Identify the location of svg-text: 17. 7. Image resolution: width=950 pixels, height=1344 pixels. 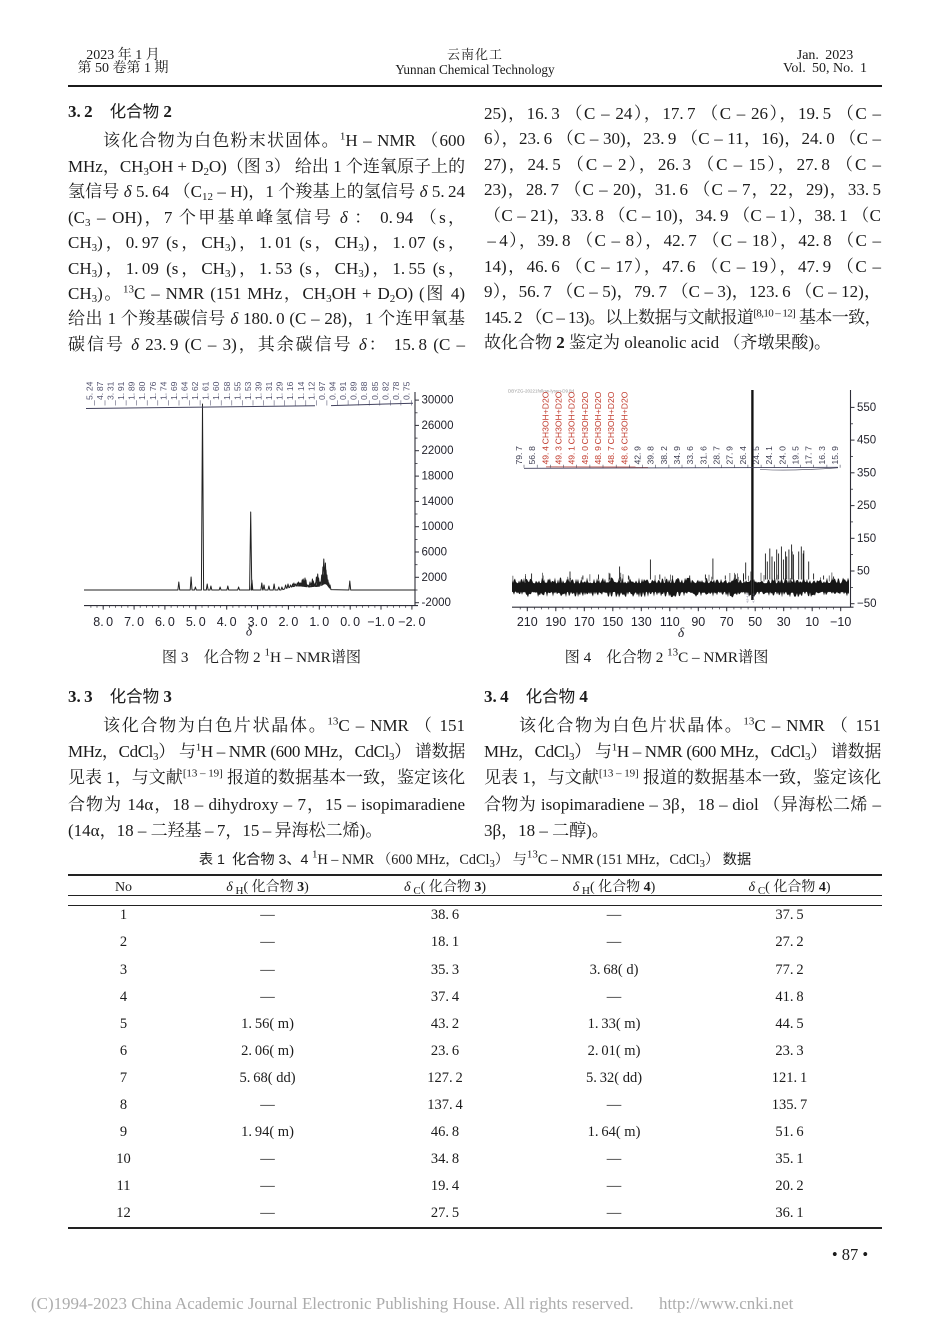
(809, 455).